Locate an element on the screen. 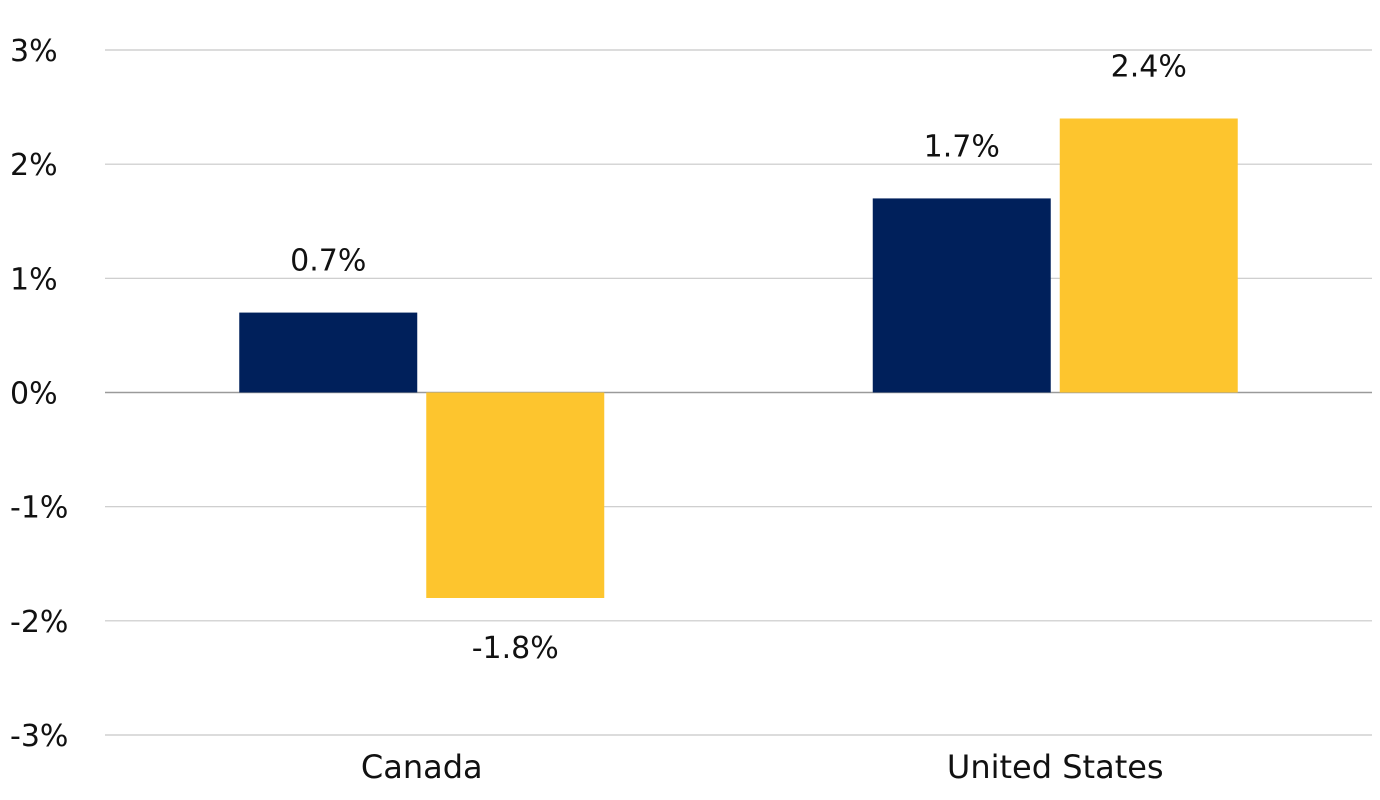 This screenshot has height=800, width=1380. y-tick-label: -1% is located at coordinates (39, 508).